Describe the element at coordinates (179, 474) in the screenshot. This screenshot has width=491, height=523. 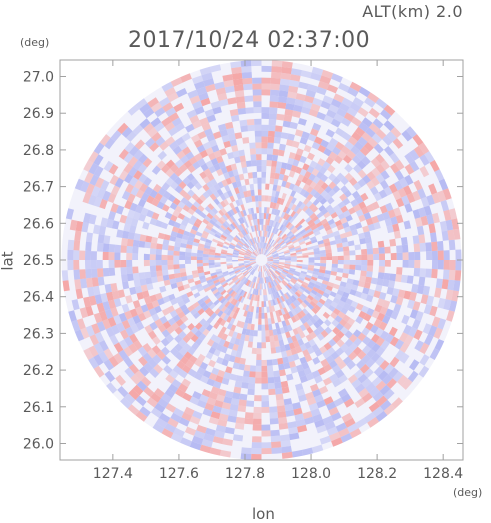
I see `x-tick-label: 127.6` at that location.